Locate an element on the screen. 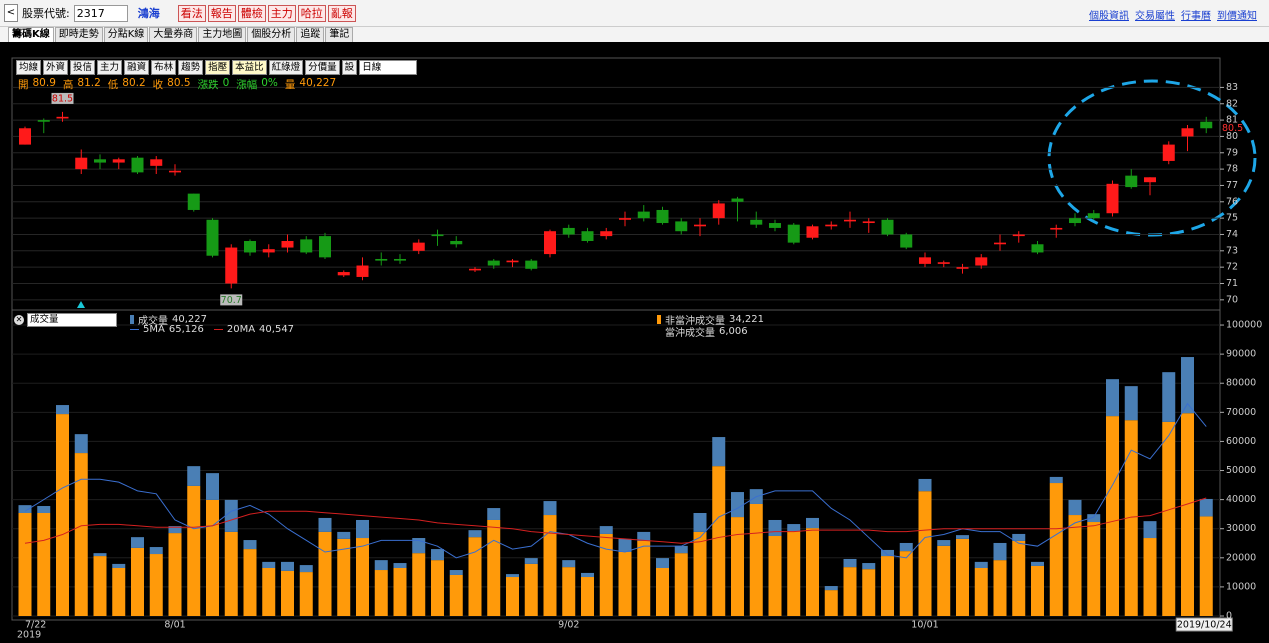 This screenshot has width=1269, height=643. tab: 追蹤 is located at coordinates (310, 34).